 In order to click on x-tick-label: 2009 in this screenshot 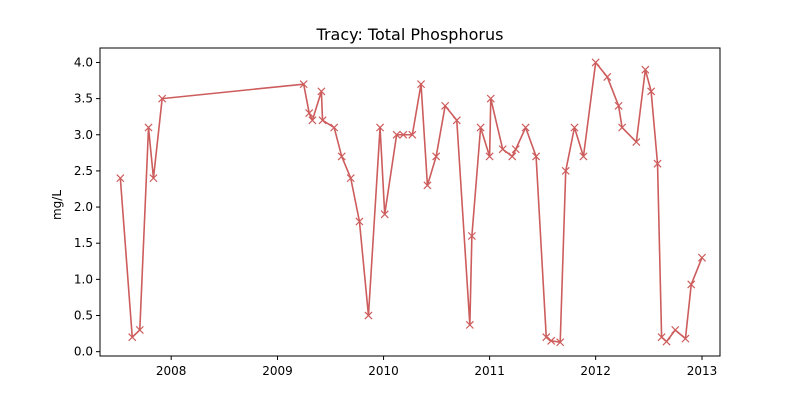, I will do `click(277, 371)`.